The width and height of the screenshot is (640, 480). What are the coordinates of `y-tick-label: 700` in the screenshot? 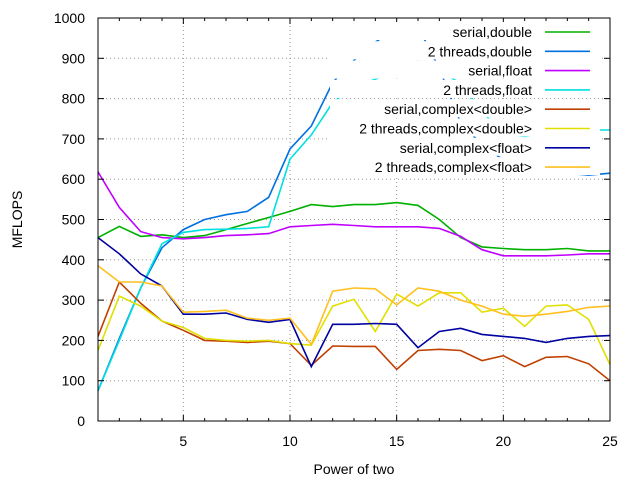 It's located at (74, 139).